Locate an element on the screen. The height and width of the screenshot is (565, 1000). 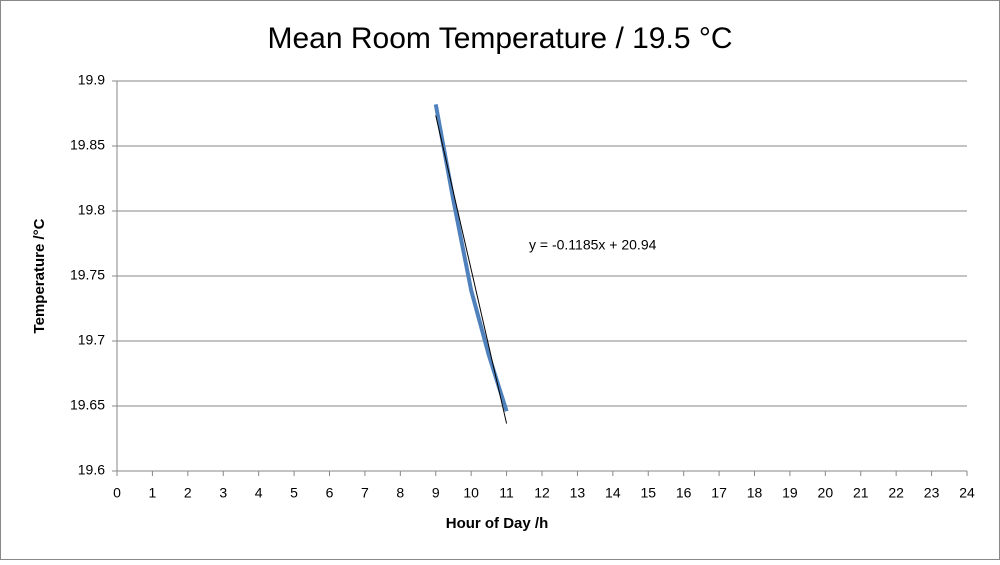
x-tick-label: 2 is located at coordinates (188, 493).